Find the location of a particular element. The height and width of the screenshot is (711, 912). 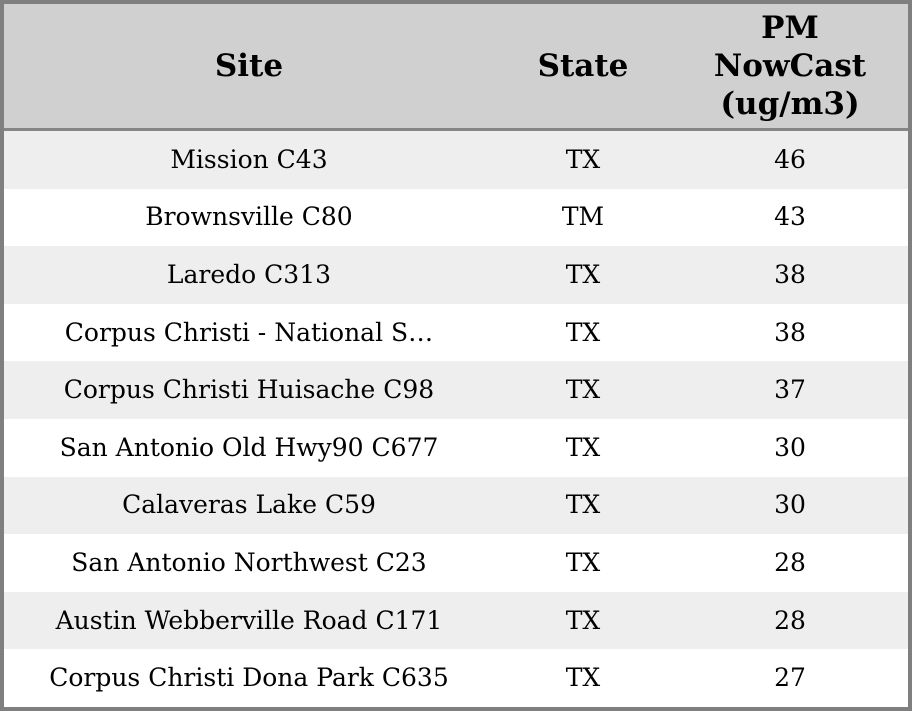

pm-header-line-2: NowCast is located at coordinates (790, 66).